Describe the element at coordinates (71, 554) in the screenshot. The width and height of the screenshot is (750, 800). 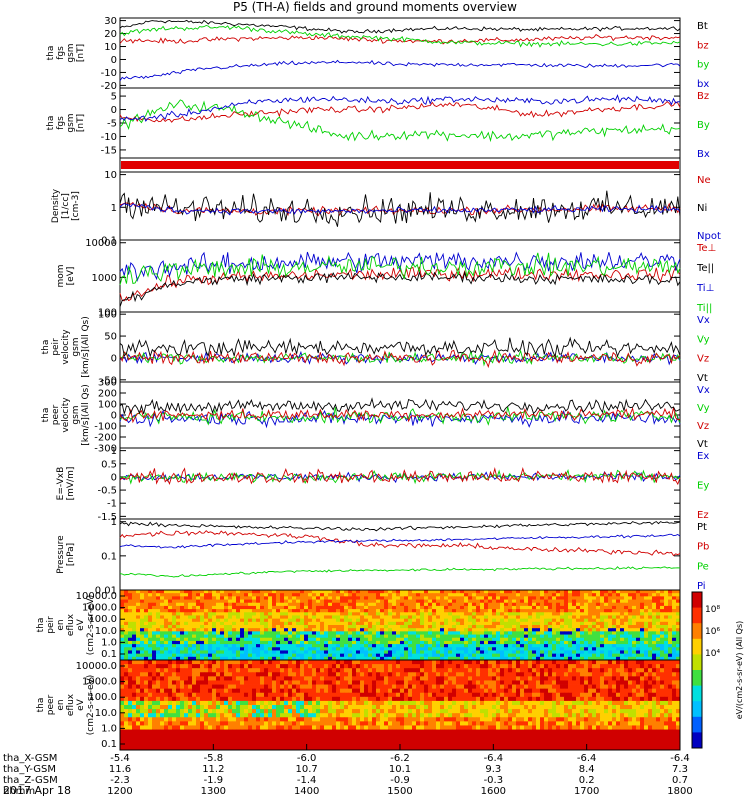
I see `y-axis-label: [nPa]` at that location.